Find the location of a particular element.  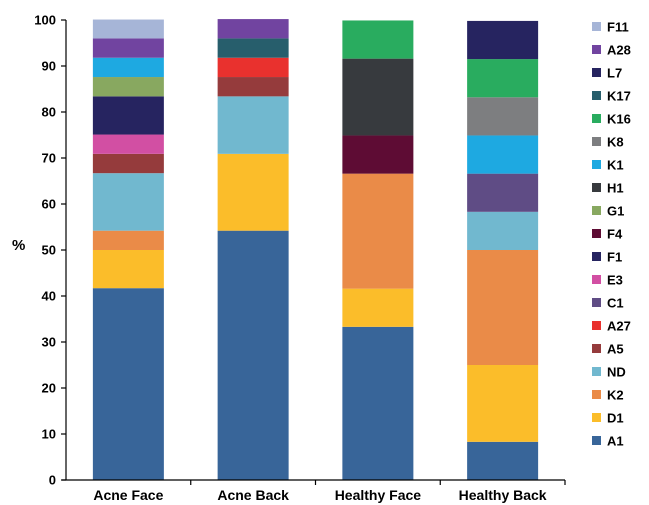

legend-label: H1 is located at coordinates (615, 188).